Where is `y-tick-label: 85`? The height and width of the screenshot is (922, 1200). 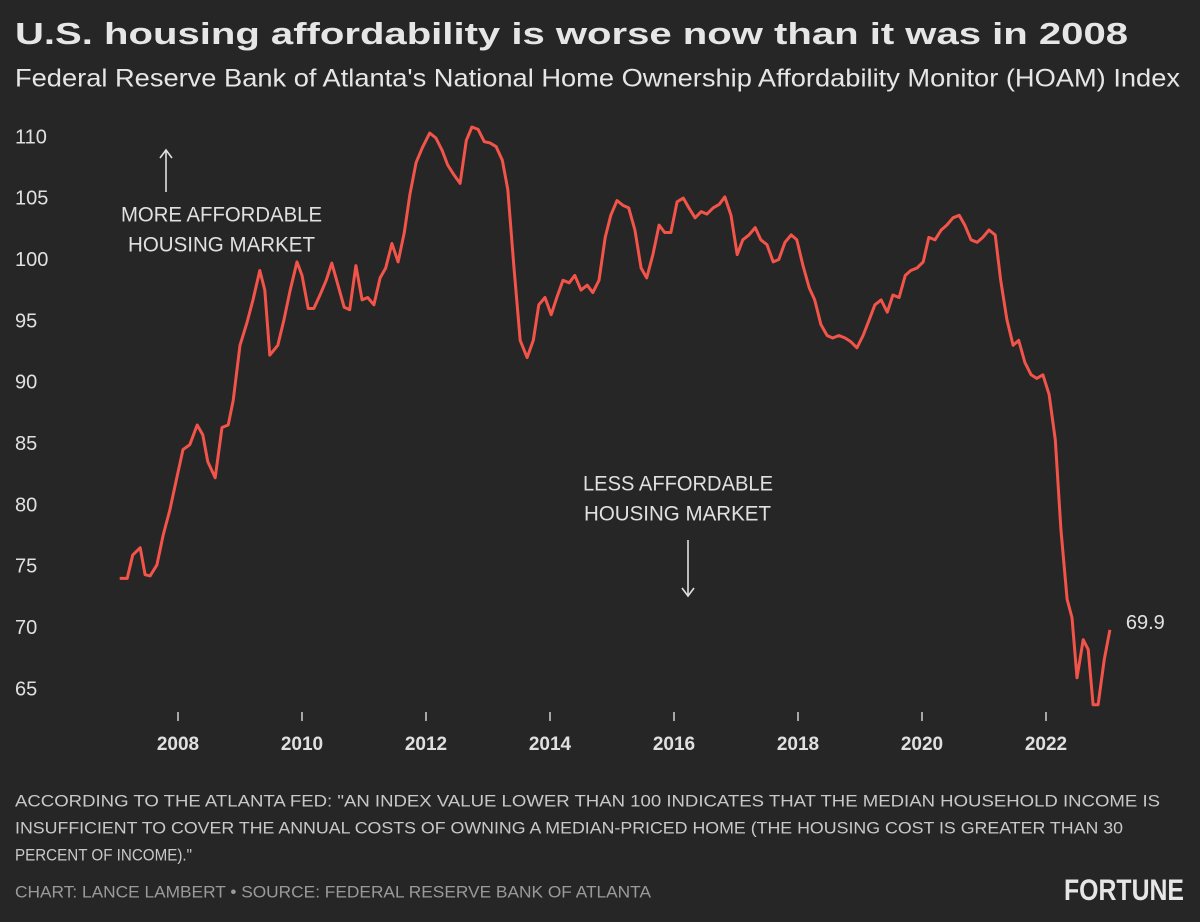 y-tick-label: 85 is located at coordinates (26, 444).